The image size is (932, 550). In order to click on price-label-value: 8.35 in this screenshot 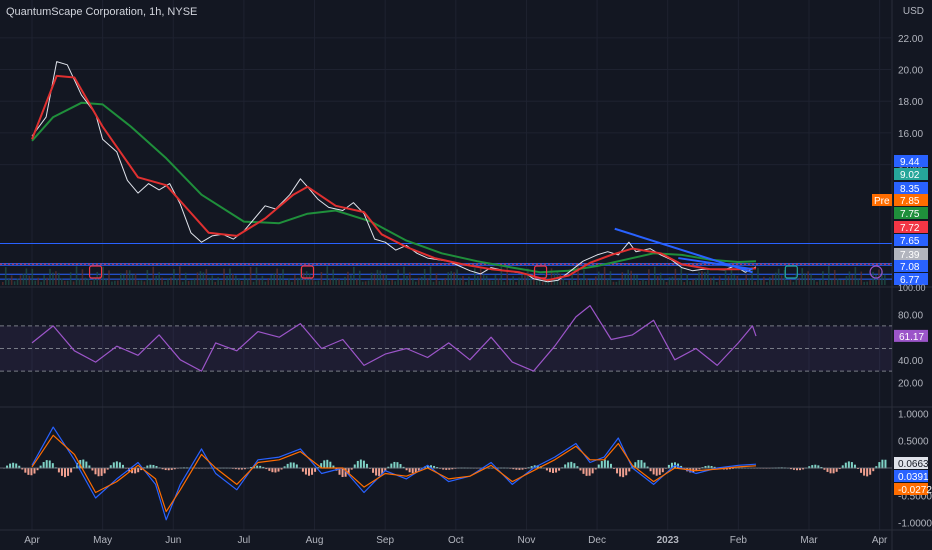, I will do `click(910, 189)`.